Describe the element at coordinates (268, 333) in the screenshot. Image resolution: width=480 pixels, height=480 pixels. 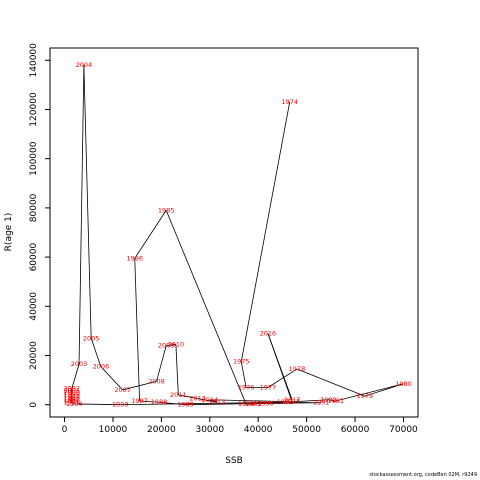
I see `point-label-2016: 2016` at that location.